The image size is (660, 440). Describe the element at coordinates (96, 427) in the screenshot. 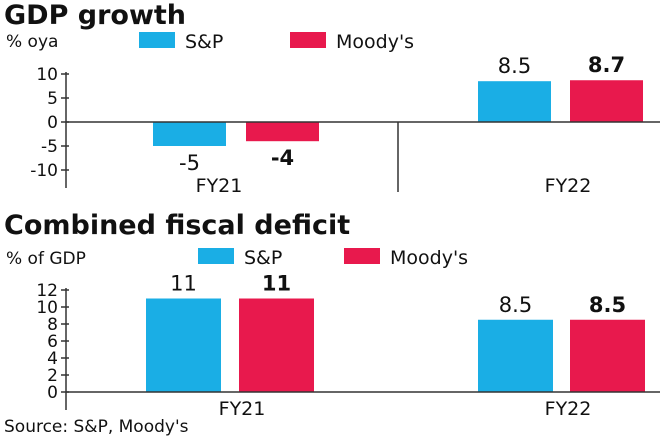

I see `source-note: Source: S&P, Moody's` at that location.